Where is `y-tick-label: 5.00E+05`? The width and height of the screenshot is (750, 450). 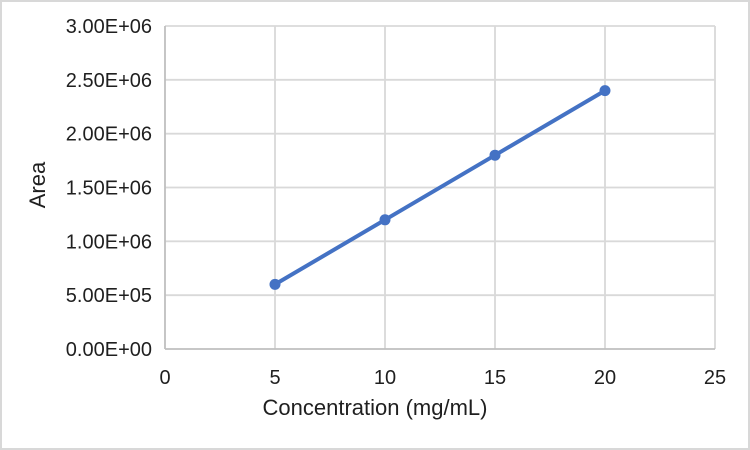 y-tick-label: 5.00E+05 is located at coordinates (109, 296).